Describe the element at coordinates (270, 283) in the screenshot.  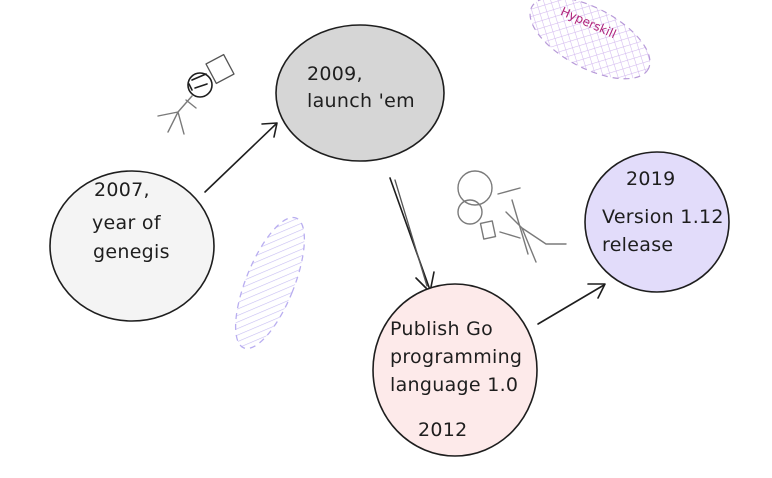
I see `decorative-ellipse` at that location.